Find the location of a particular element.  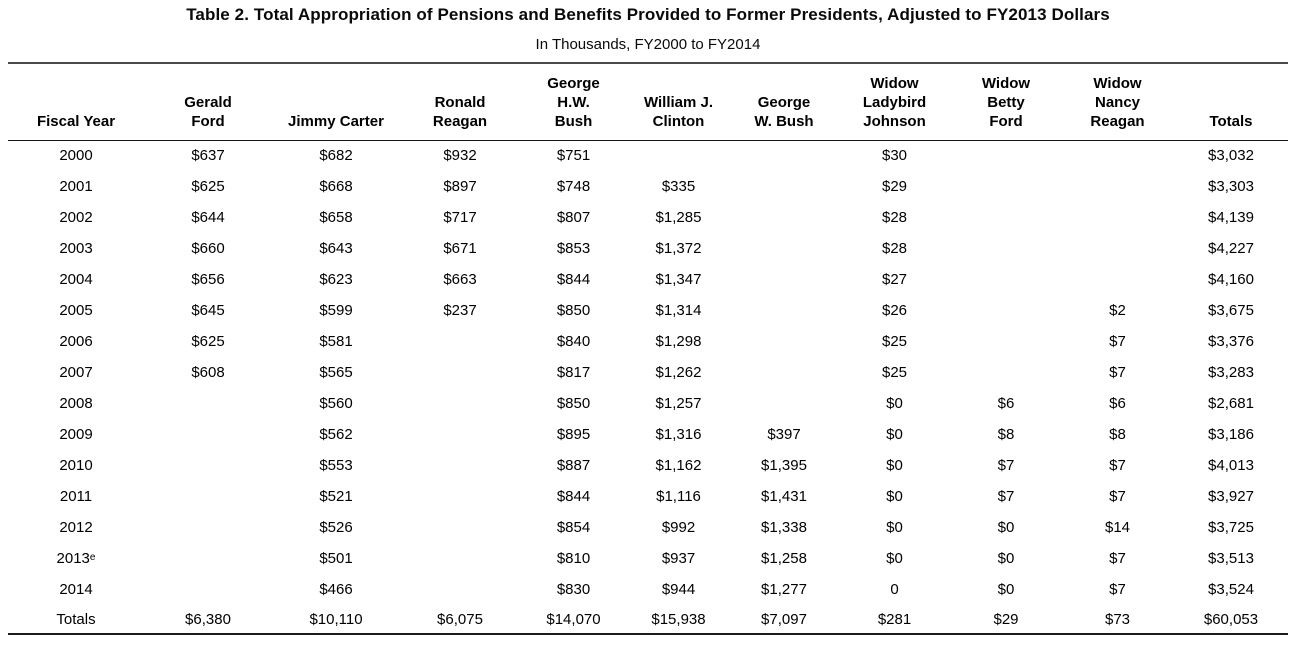

col-header-fiscal-year: Fiscal Year is located at coordinates (76, 102).